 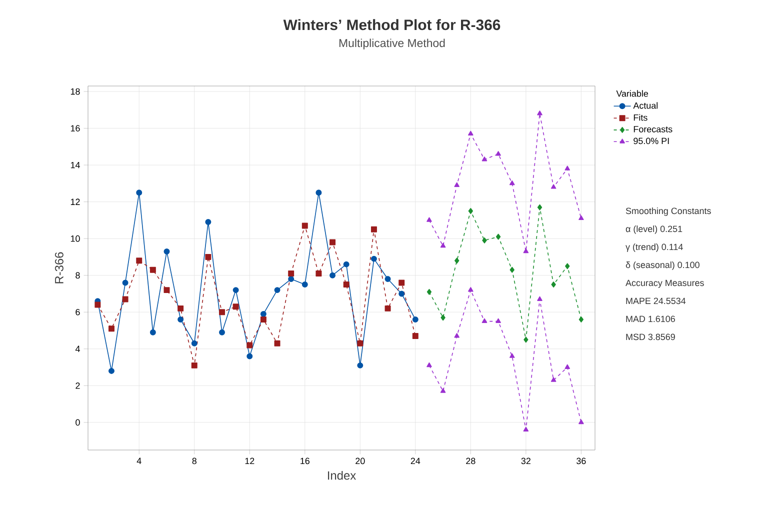 I want to click on y-tick-label: 6, so click(x=78, y=312).